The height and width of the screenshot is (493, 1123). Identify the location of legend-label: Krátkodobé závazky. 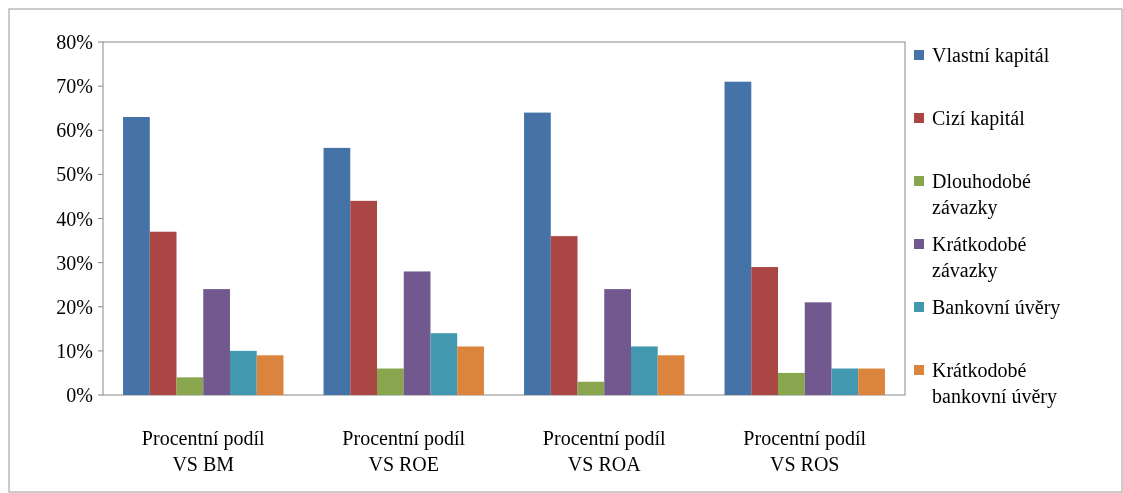
(979, 257).